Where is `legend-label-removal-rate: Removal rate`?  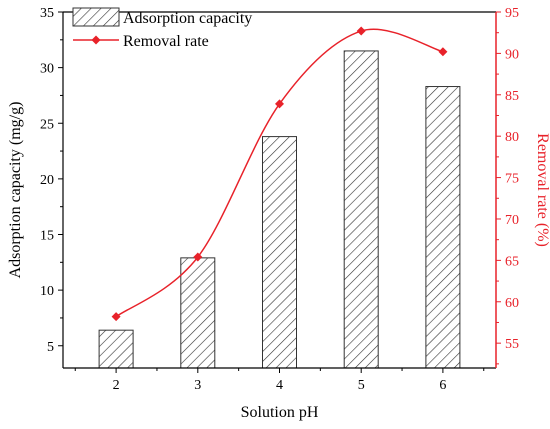 legend-label-removal-rate: Removal rate is located at coordinates (166, 41).